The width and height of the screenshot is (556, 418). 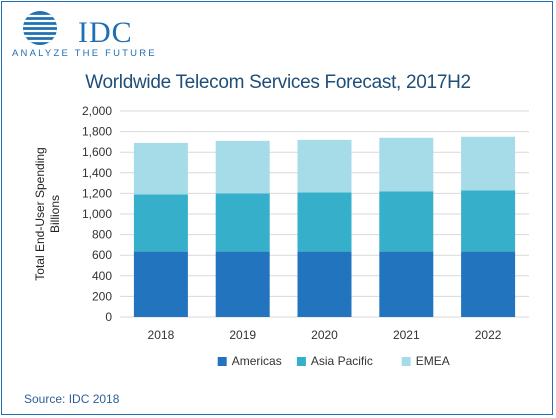 I want to click on y-tick-label: 400, so click(x=102, y=276).